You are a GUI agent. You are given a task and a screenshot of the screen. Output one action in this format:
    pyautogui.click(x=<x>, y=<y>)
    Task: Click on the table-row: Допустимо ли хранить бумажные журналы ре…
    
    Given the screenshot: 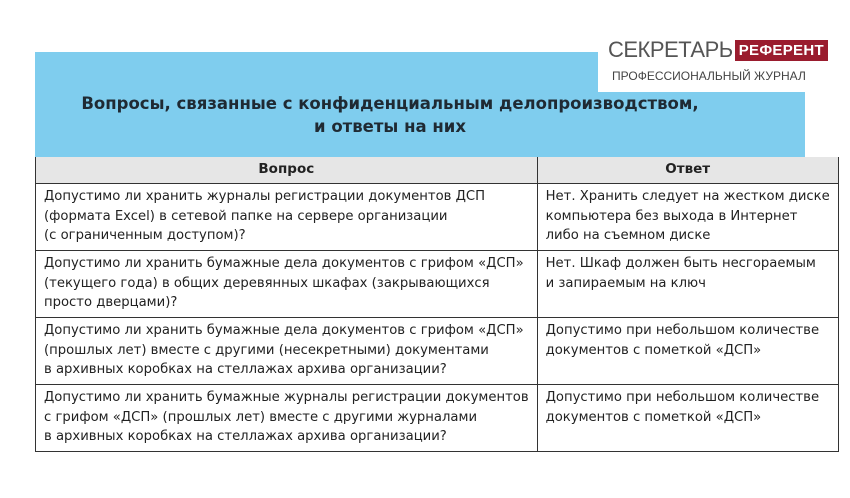 What is the action you would take?
    pyautogui.click(x=437, y=418)
    